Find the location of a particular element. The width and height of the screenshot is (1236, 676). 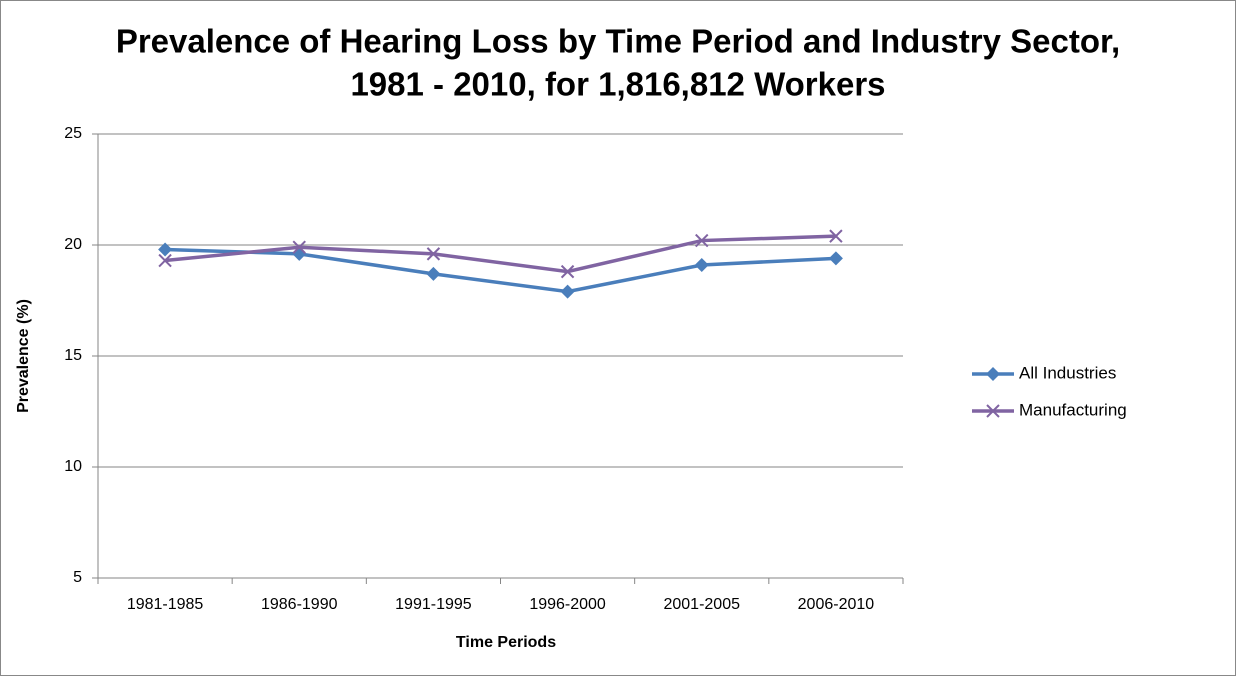

y-tick-label: 15 is located at coordinates (73, 355).